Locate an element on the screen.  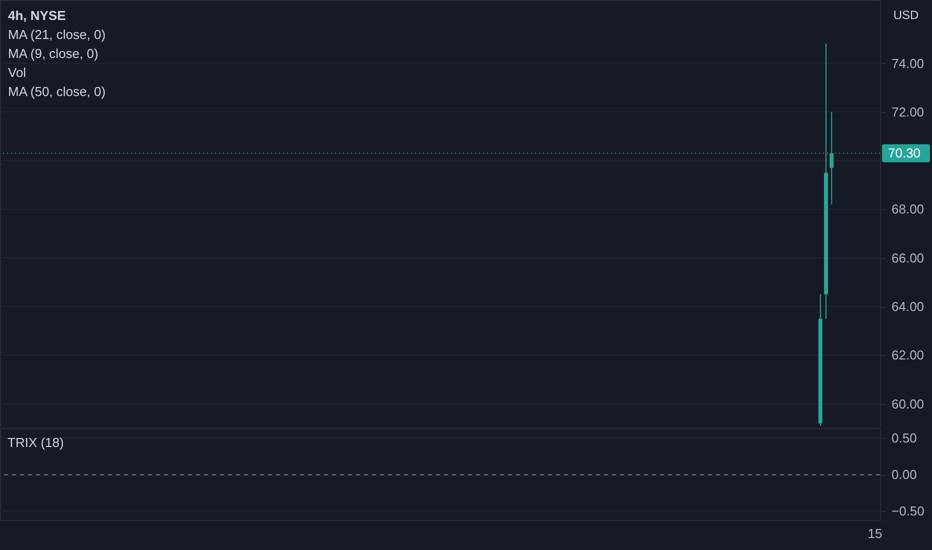
y-tick-label: 74.00 is located at coordinates (908, 63).